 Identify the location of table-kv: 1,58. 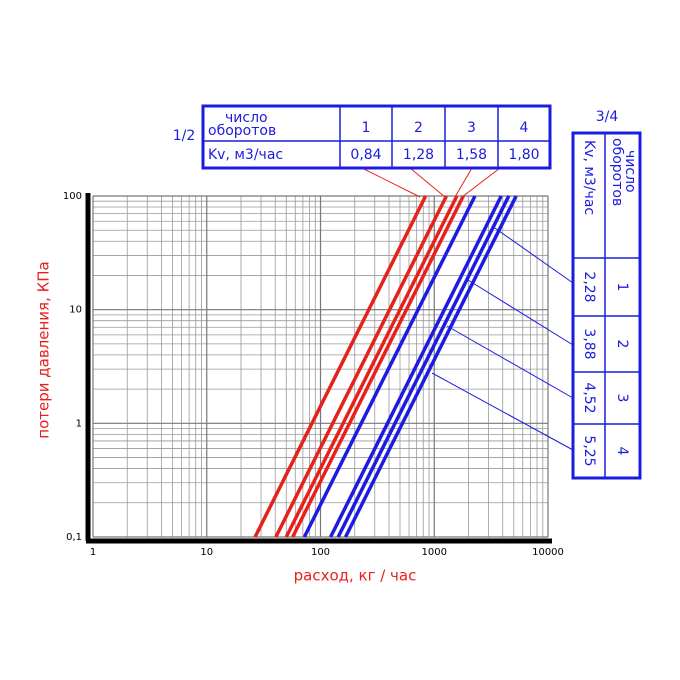
(471, 155).